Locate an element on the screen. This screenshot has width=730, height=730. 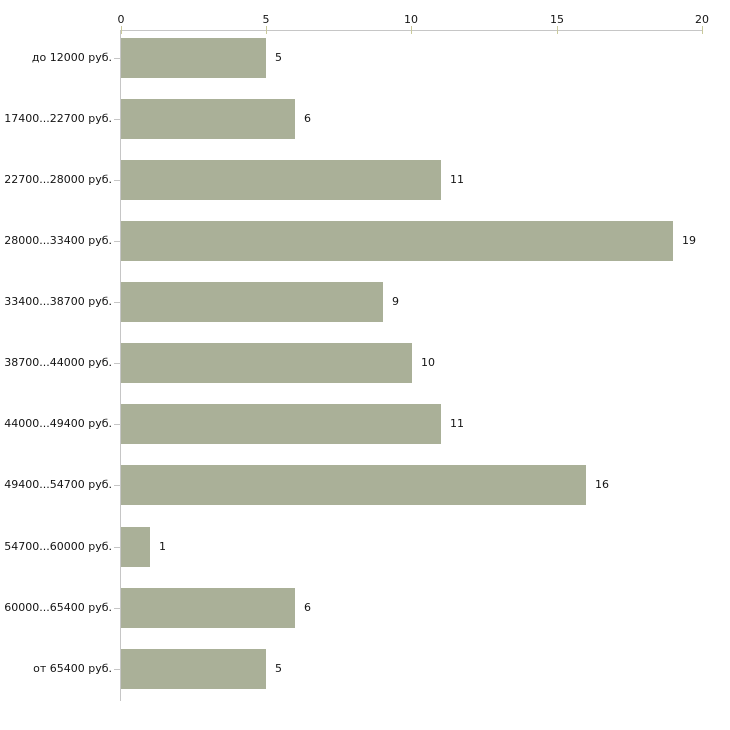
category-label: 22700...28000 руб. is located at coordinates (58, 179).